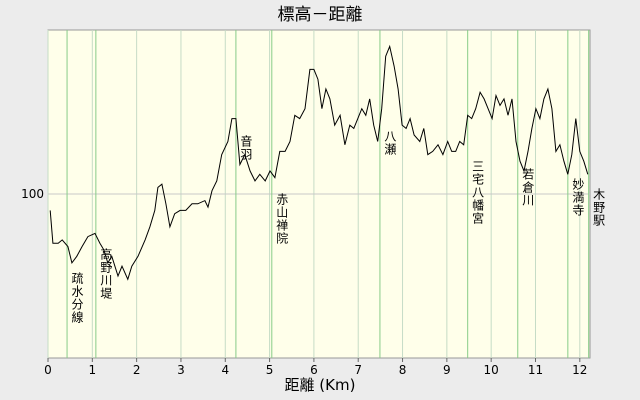 The image size is (640, 400). Describe the element at coordinates (358, 370) in the screenshot. I see `x-tick-label: 7` at that location.